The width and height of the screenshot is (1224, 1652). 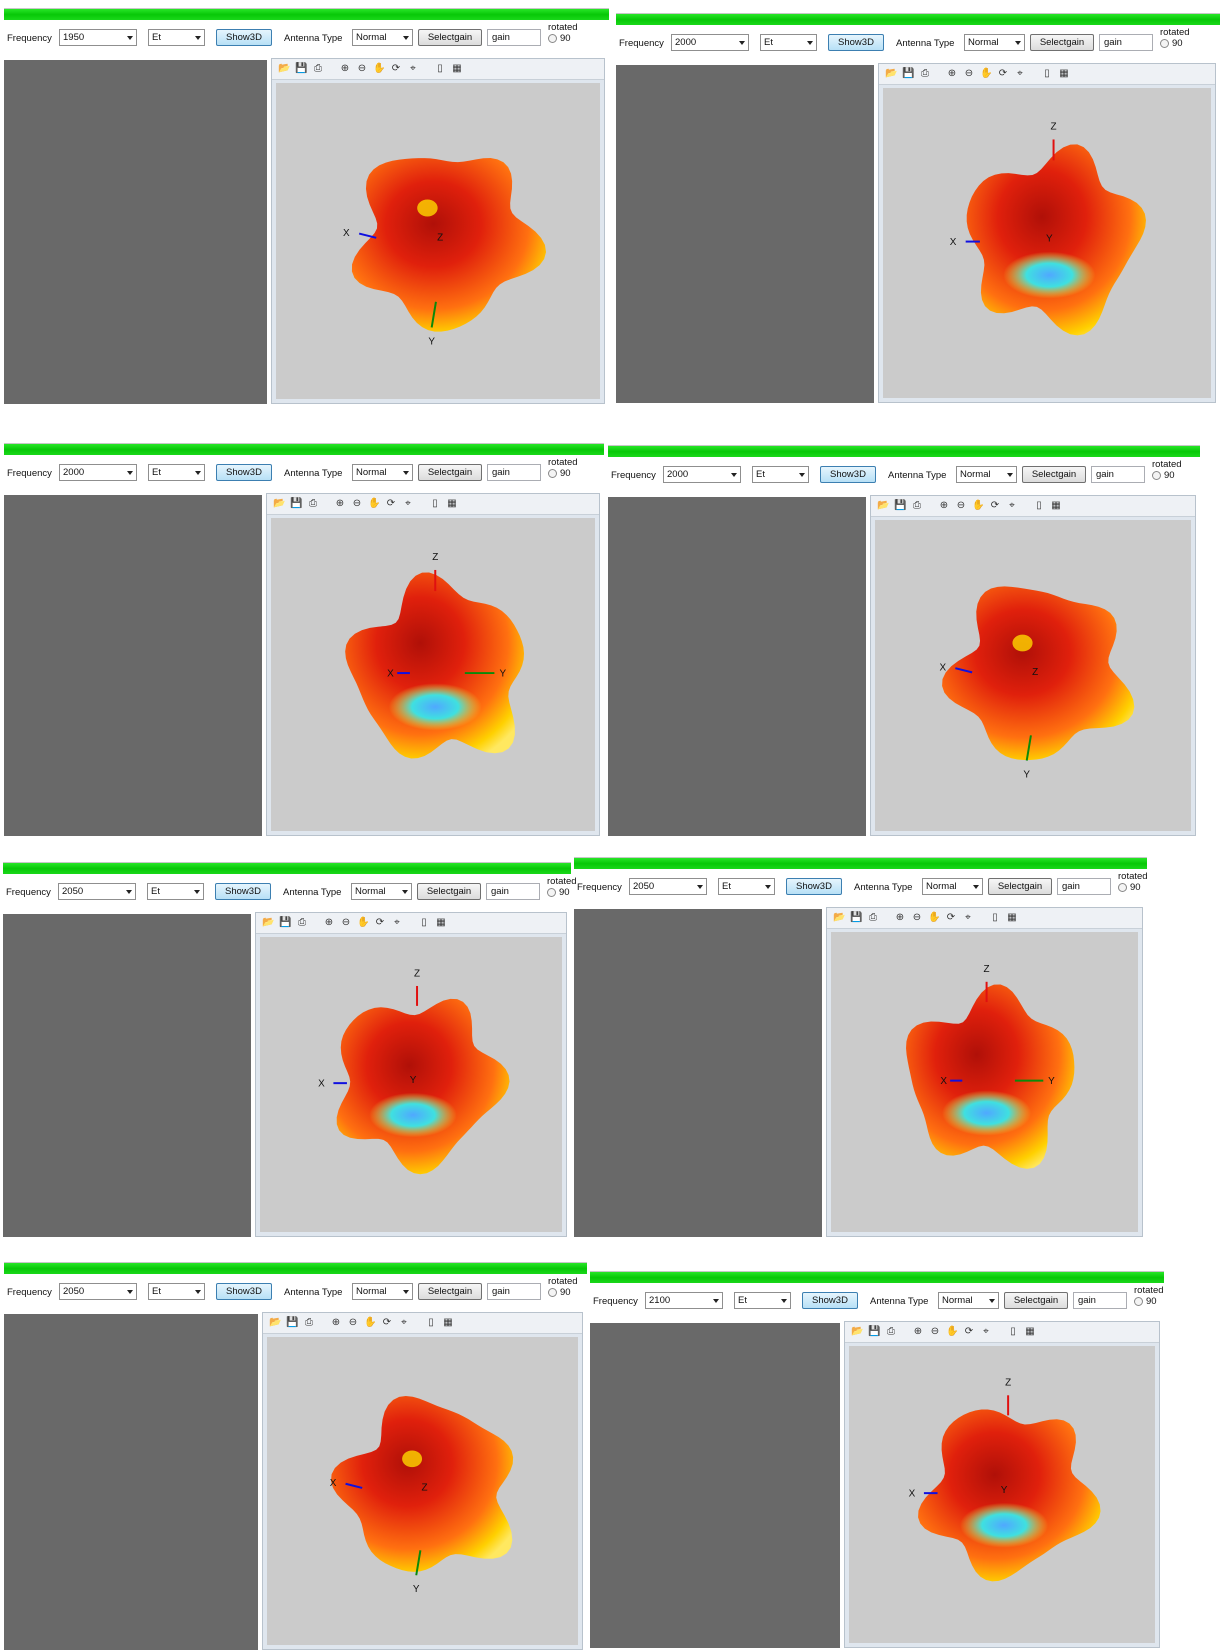 I want to click on frequency-select: 1950, so click(x=98, y=37).